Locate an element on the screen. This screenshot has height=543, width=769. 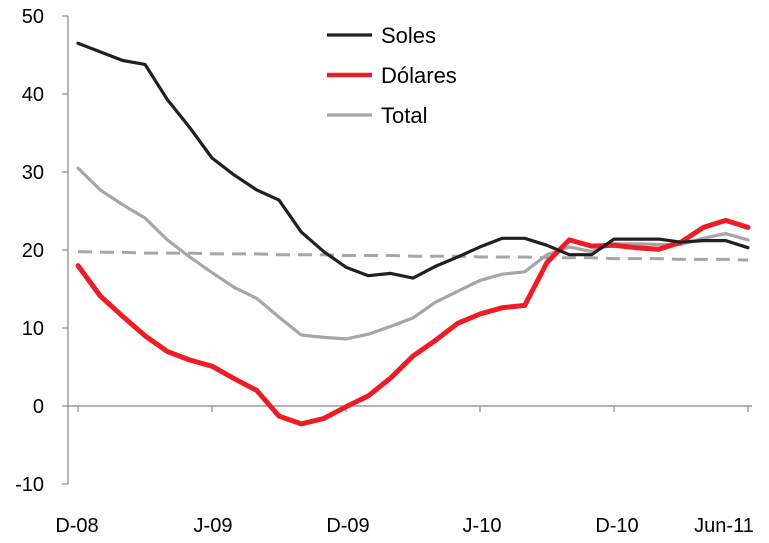
y-tick-label: 50 is located at coordinates (33, 17).